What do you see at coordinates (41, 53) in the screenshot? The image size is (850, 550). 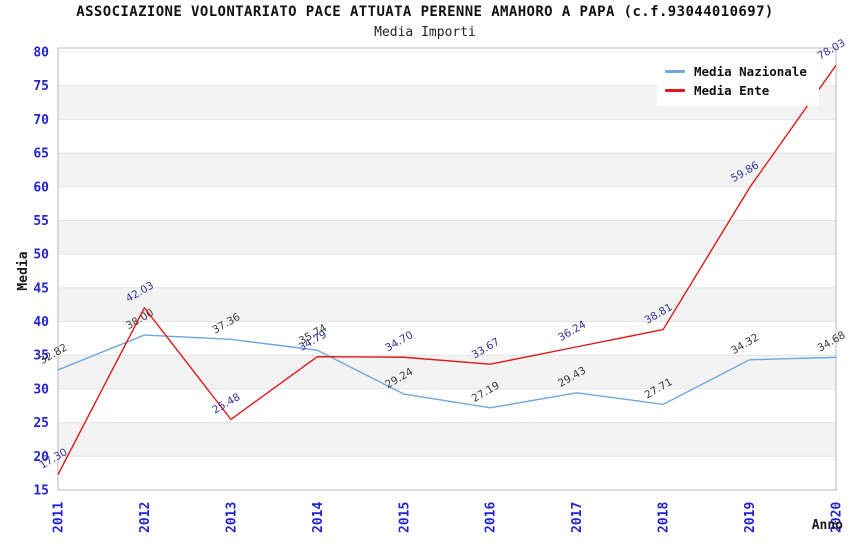 I see `y-tick-label: 80` at bounding box center [41, 53].